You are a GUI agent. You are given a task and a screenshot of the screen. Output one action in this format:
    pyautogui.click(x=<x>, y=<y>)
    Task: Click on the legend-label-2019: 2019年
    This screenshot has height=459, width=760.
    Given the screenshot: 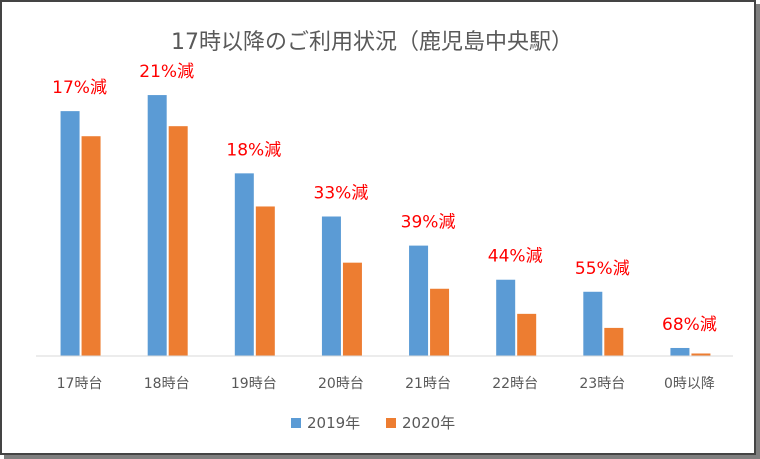 What is the action you would take?
    pyautogui.click(x=333, y=423)
    